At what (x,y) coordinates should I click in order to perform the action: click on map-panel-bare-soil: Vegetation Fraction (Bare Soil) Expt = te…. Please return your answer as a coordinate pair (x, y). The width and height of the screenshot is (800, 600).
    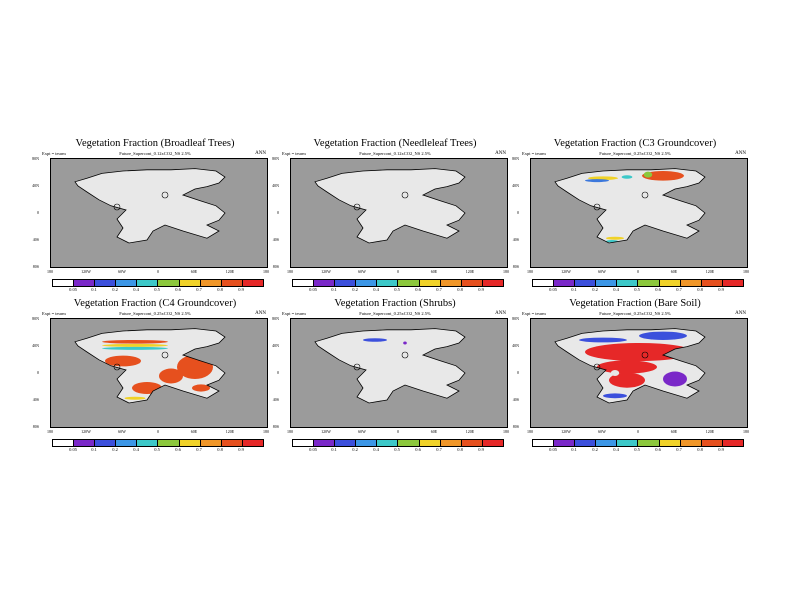
    Looking at the image, I should click on (631, 380).